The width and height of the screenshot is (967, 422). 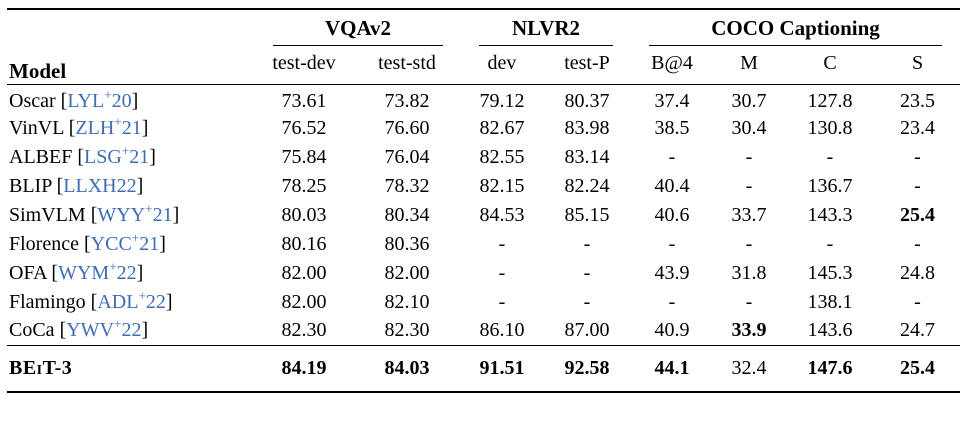 What do you see at coordinates (97, 271) in the screenshot?
I see `citation-link: WYM+22` at bounding box center [97, 271].